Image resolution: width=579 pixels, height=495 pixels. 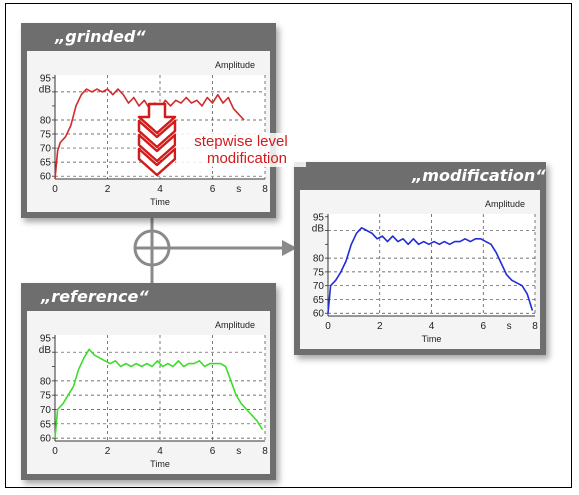 I want to click on arrowhead-to-modification, so click(x=289, y=248).